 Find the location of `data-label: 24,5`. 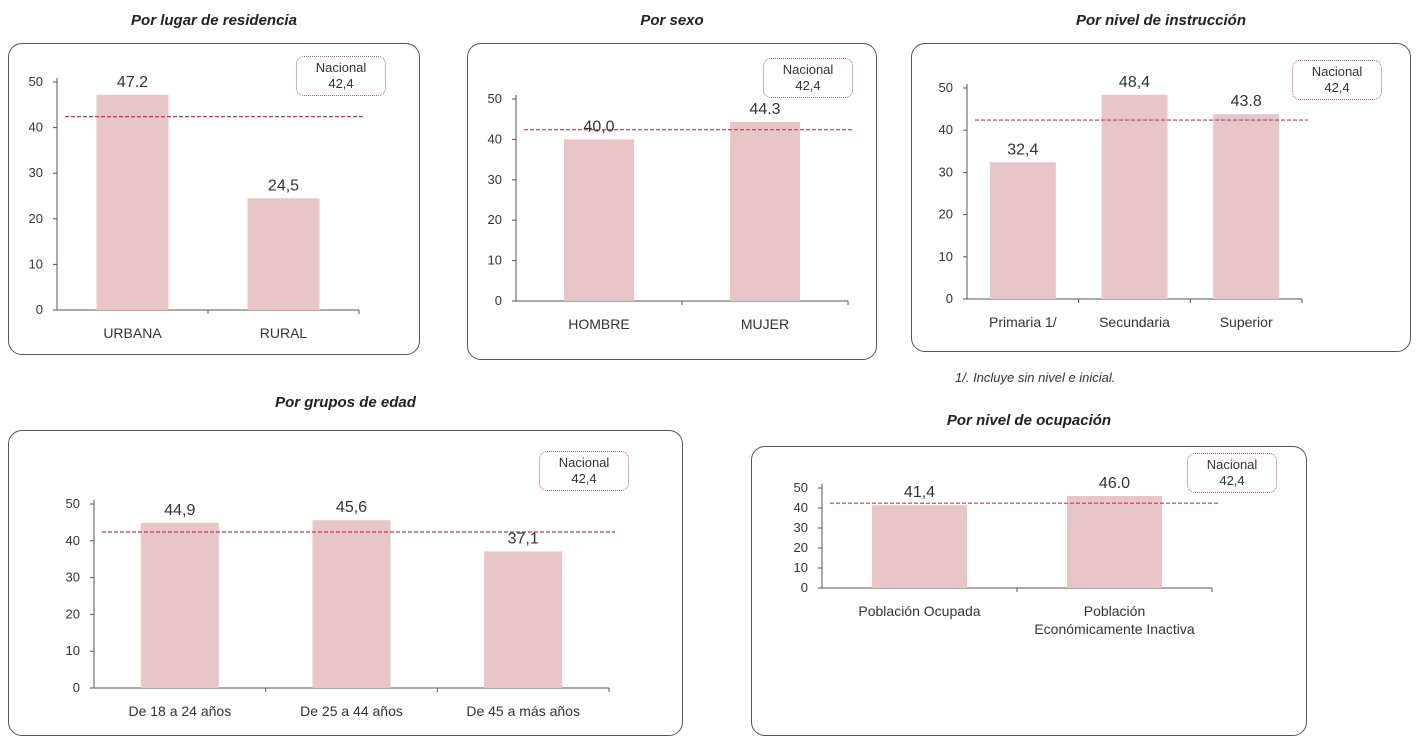

data-label: 24,5 is located at coordinates (283, 185).